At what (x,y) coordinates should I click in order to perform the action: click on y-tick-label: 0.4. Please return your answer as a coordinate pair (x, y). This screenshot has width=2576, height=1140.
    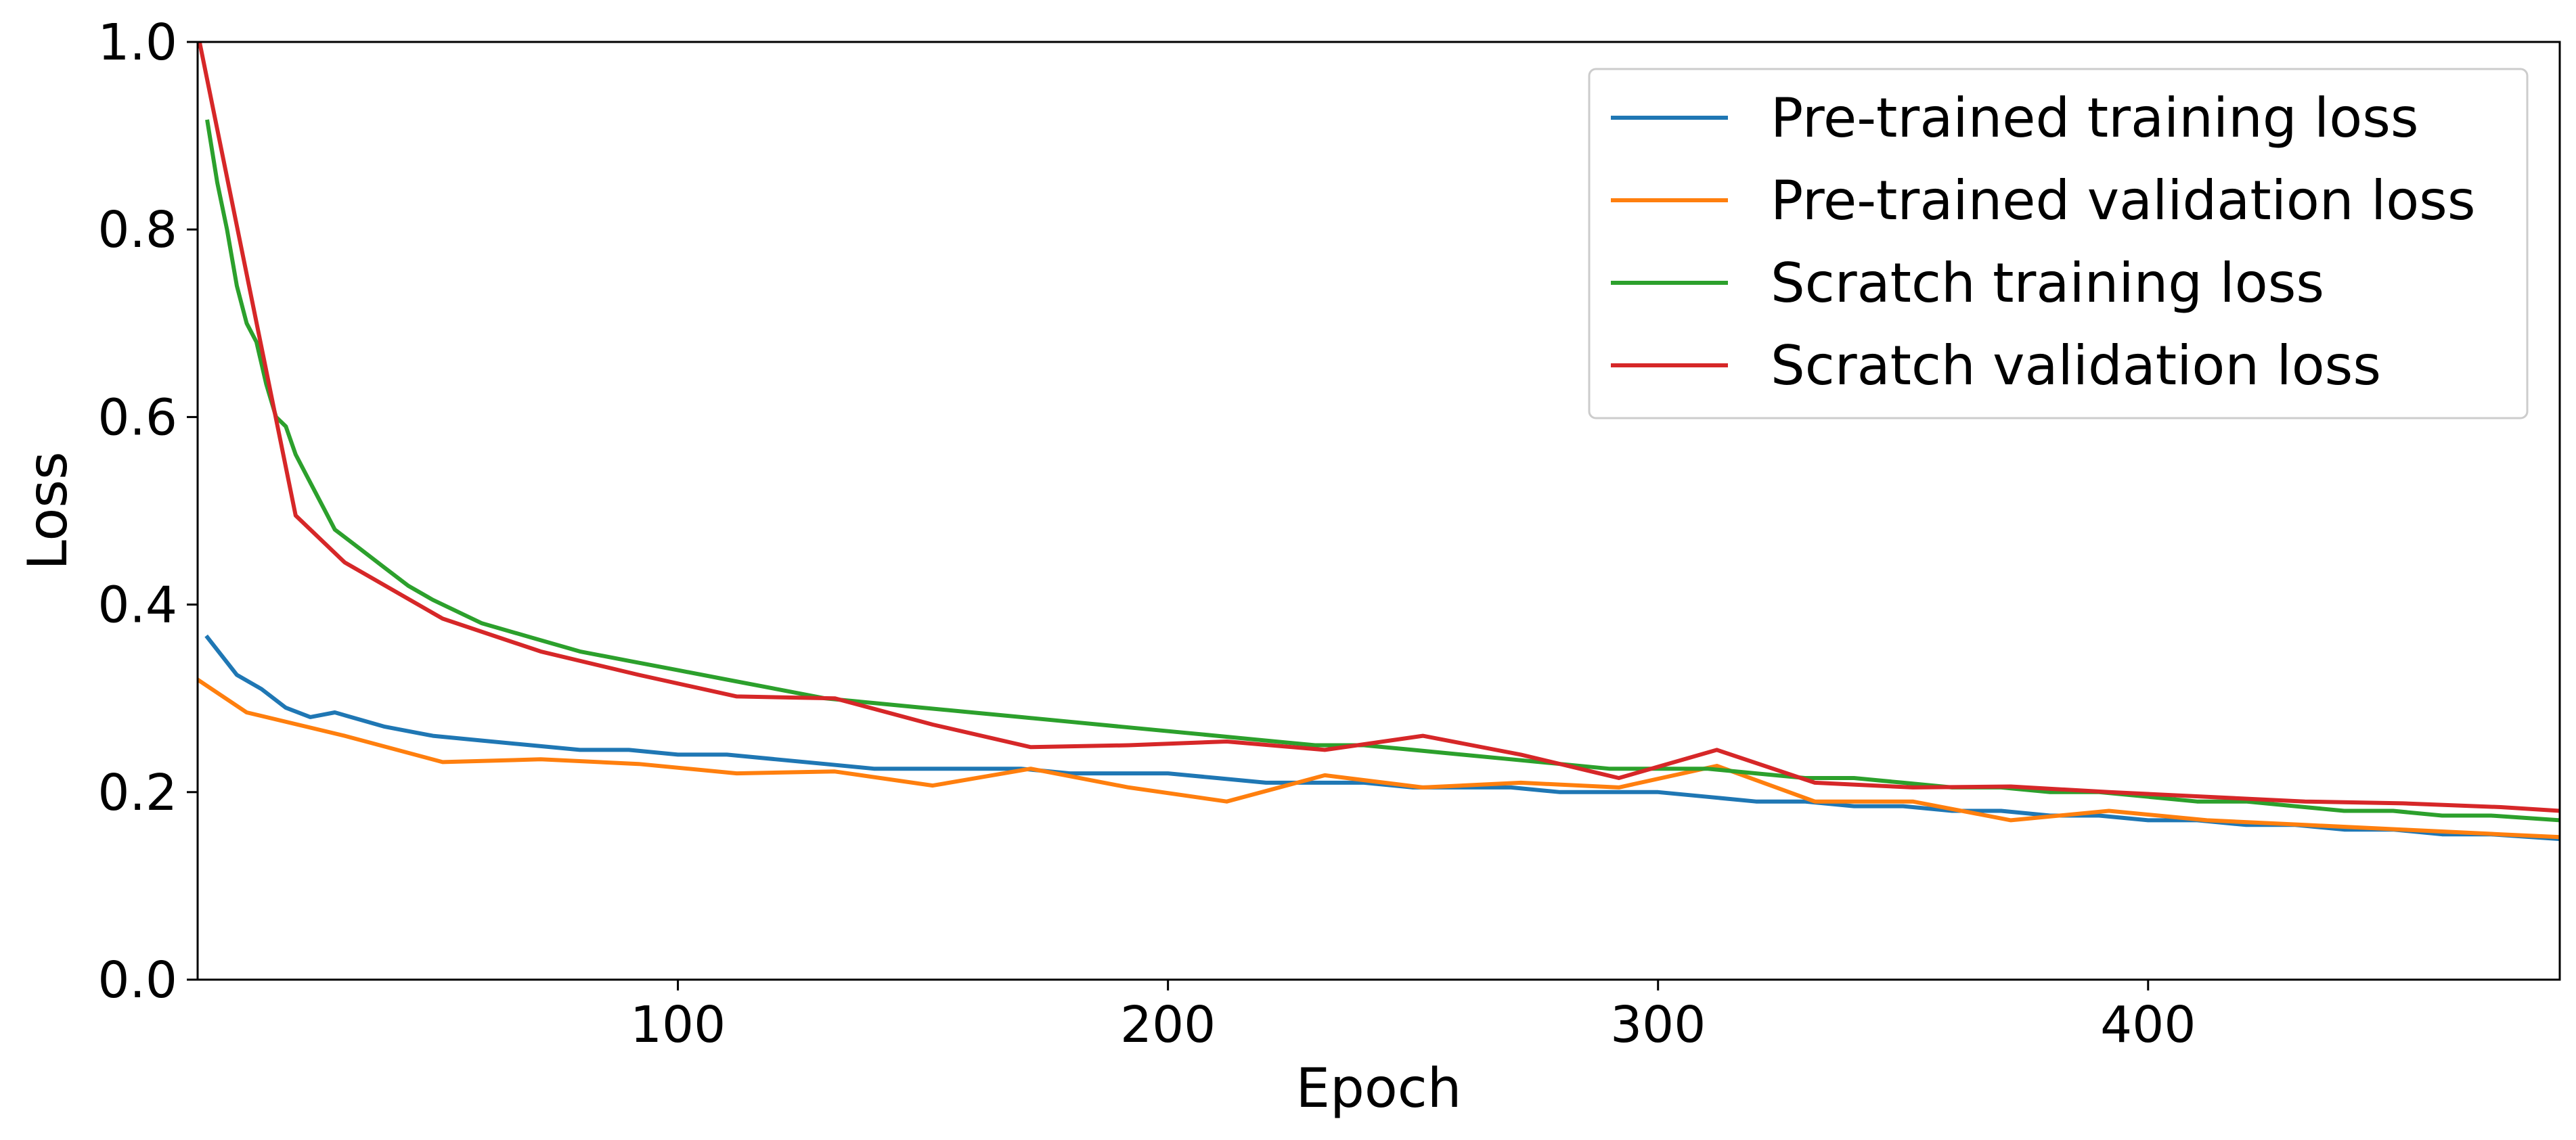
    Looking at the image, I should click on (137, 606).